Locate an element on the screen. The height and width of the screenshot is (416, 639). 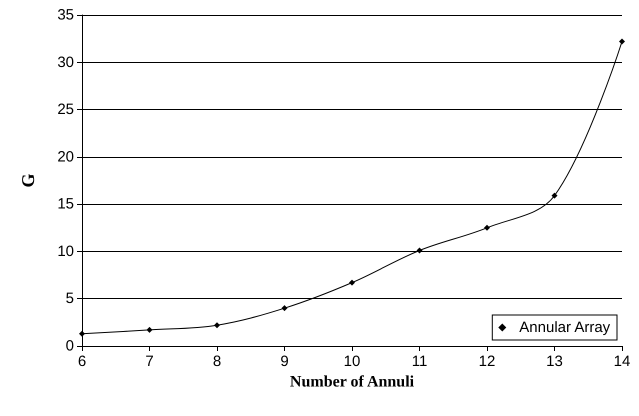
x-tick-label: 6 is located at coordinates (82, 361).